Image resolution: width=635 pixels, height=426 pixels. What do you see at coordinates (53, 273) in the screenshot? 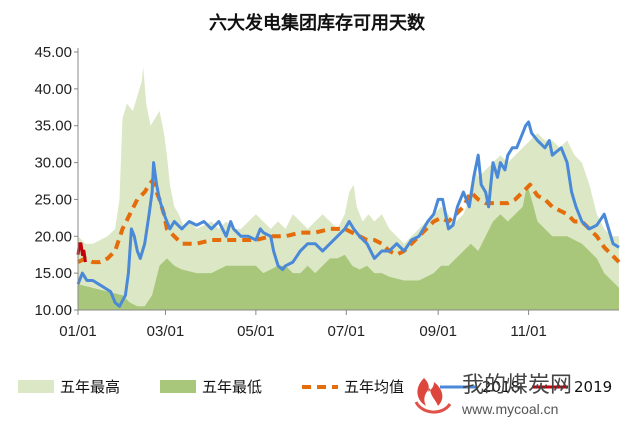
I see `y-tick-label: 15.00` at bounding box center [53, 273].